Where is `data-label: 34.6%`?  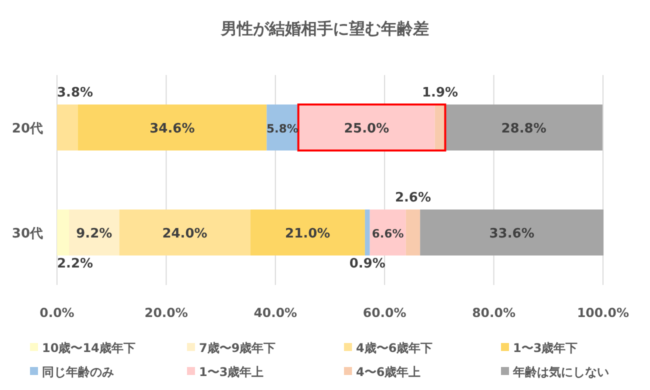
data-label: 34.6% is located at coordinates (172, 129).